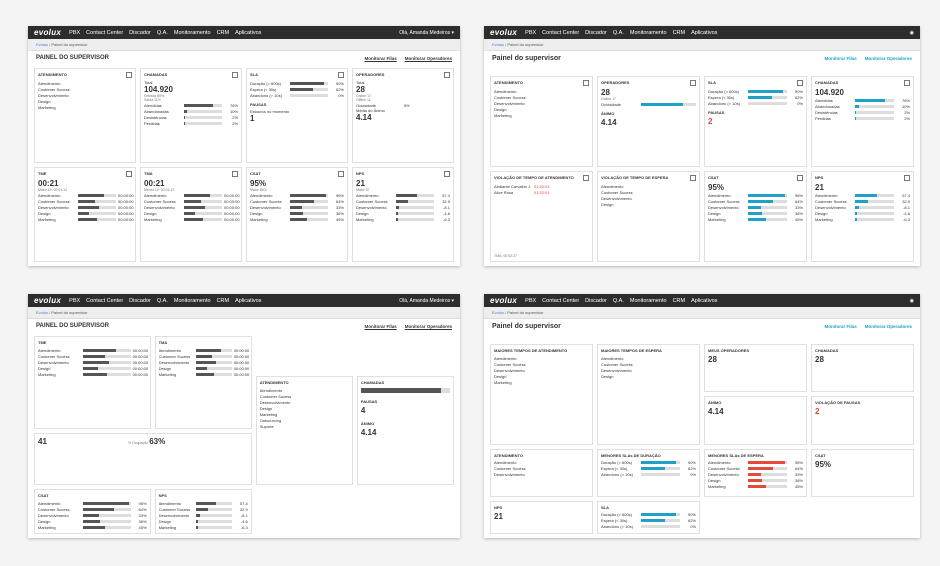 This screenshot has height=566, width=940. What do you see at coordinates (142, 503) in the screenshot?
I see `metric-value: 96%` at bounding box center [142, 503].